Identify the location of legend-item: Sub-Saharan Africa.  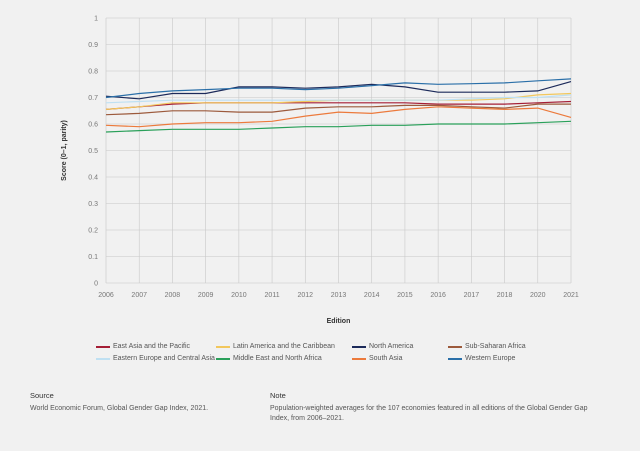
(487, 346).